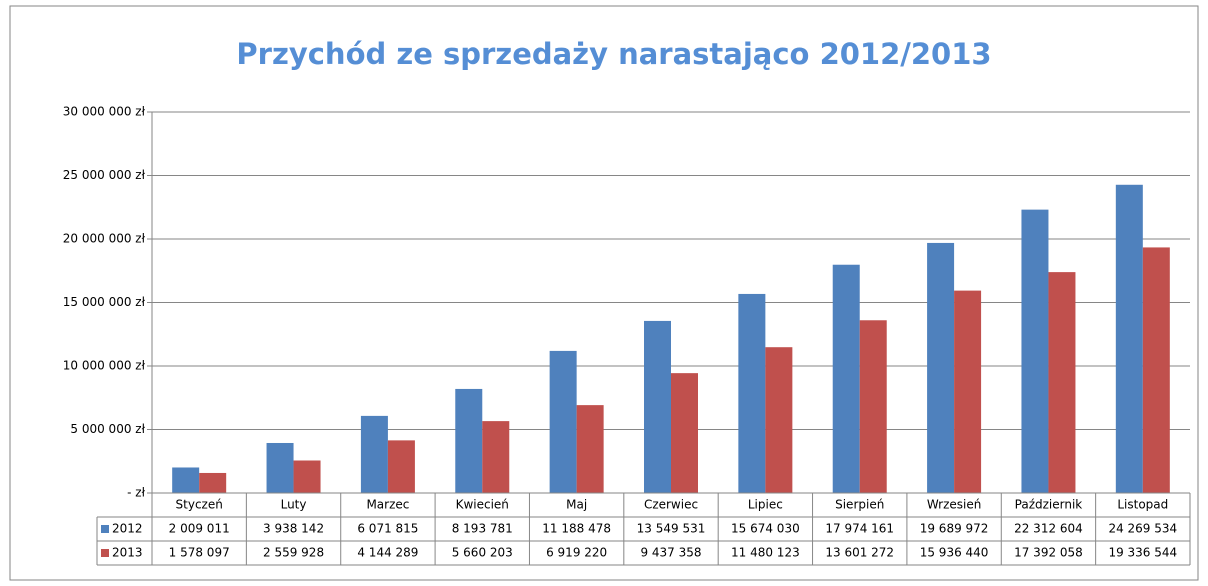 The width and height of the screenshot is (1208, 586). Describe the element at coordinates (765, 529) in the screenshot. I see `data-table-value: 15 674 030` at that location.